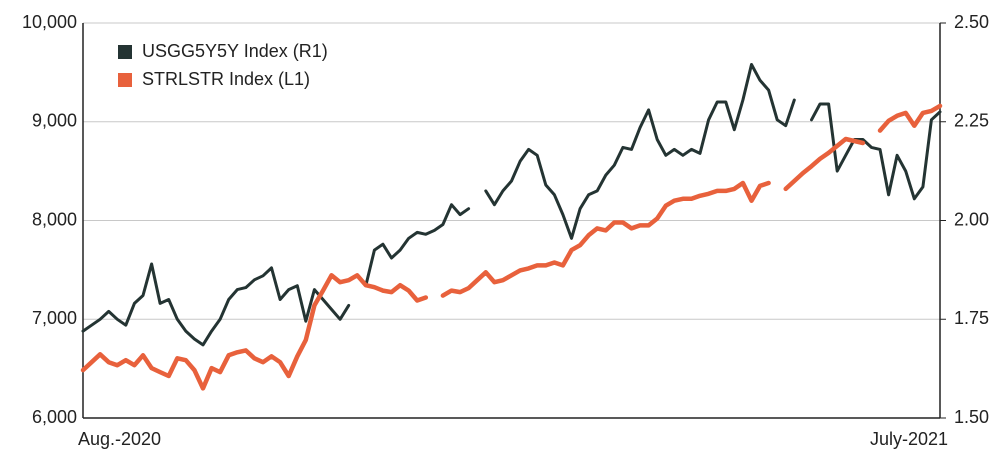  What do you see at coordinates (971, 318) in the screenshot?
I see `y2-tick-label: 1.75` at bounding box center [971, 318].